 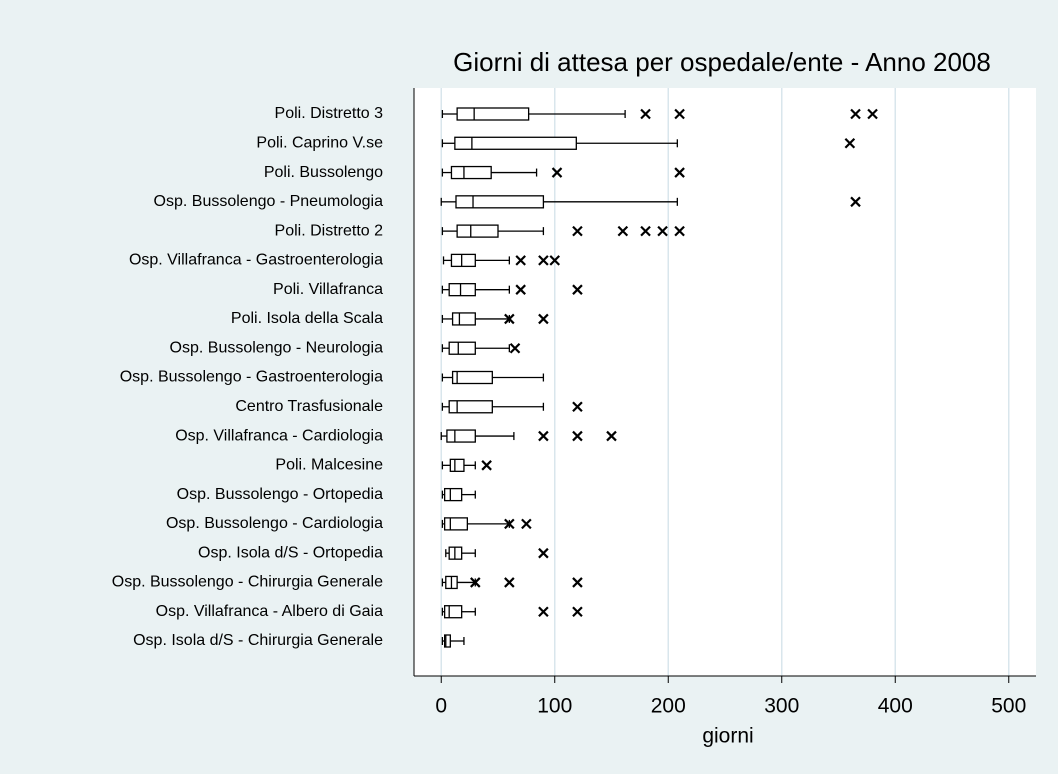 What do you see at coordinates (329, 113) in the screenshot?
I see `y-tick-label: Poli. Distretto 3` at bounding box center [329, 113].